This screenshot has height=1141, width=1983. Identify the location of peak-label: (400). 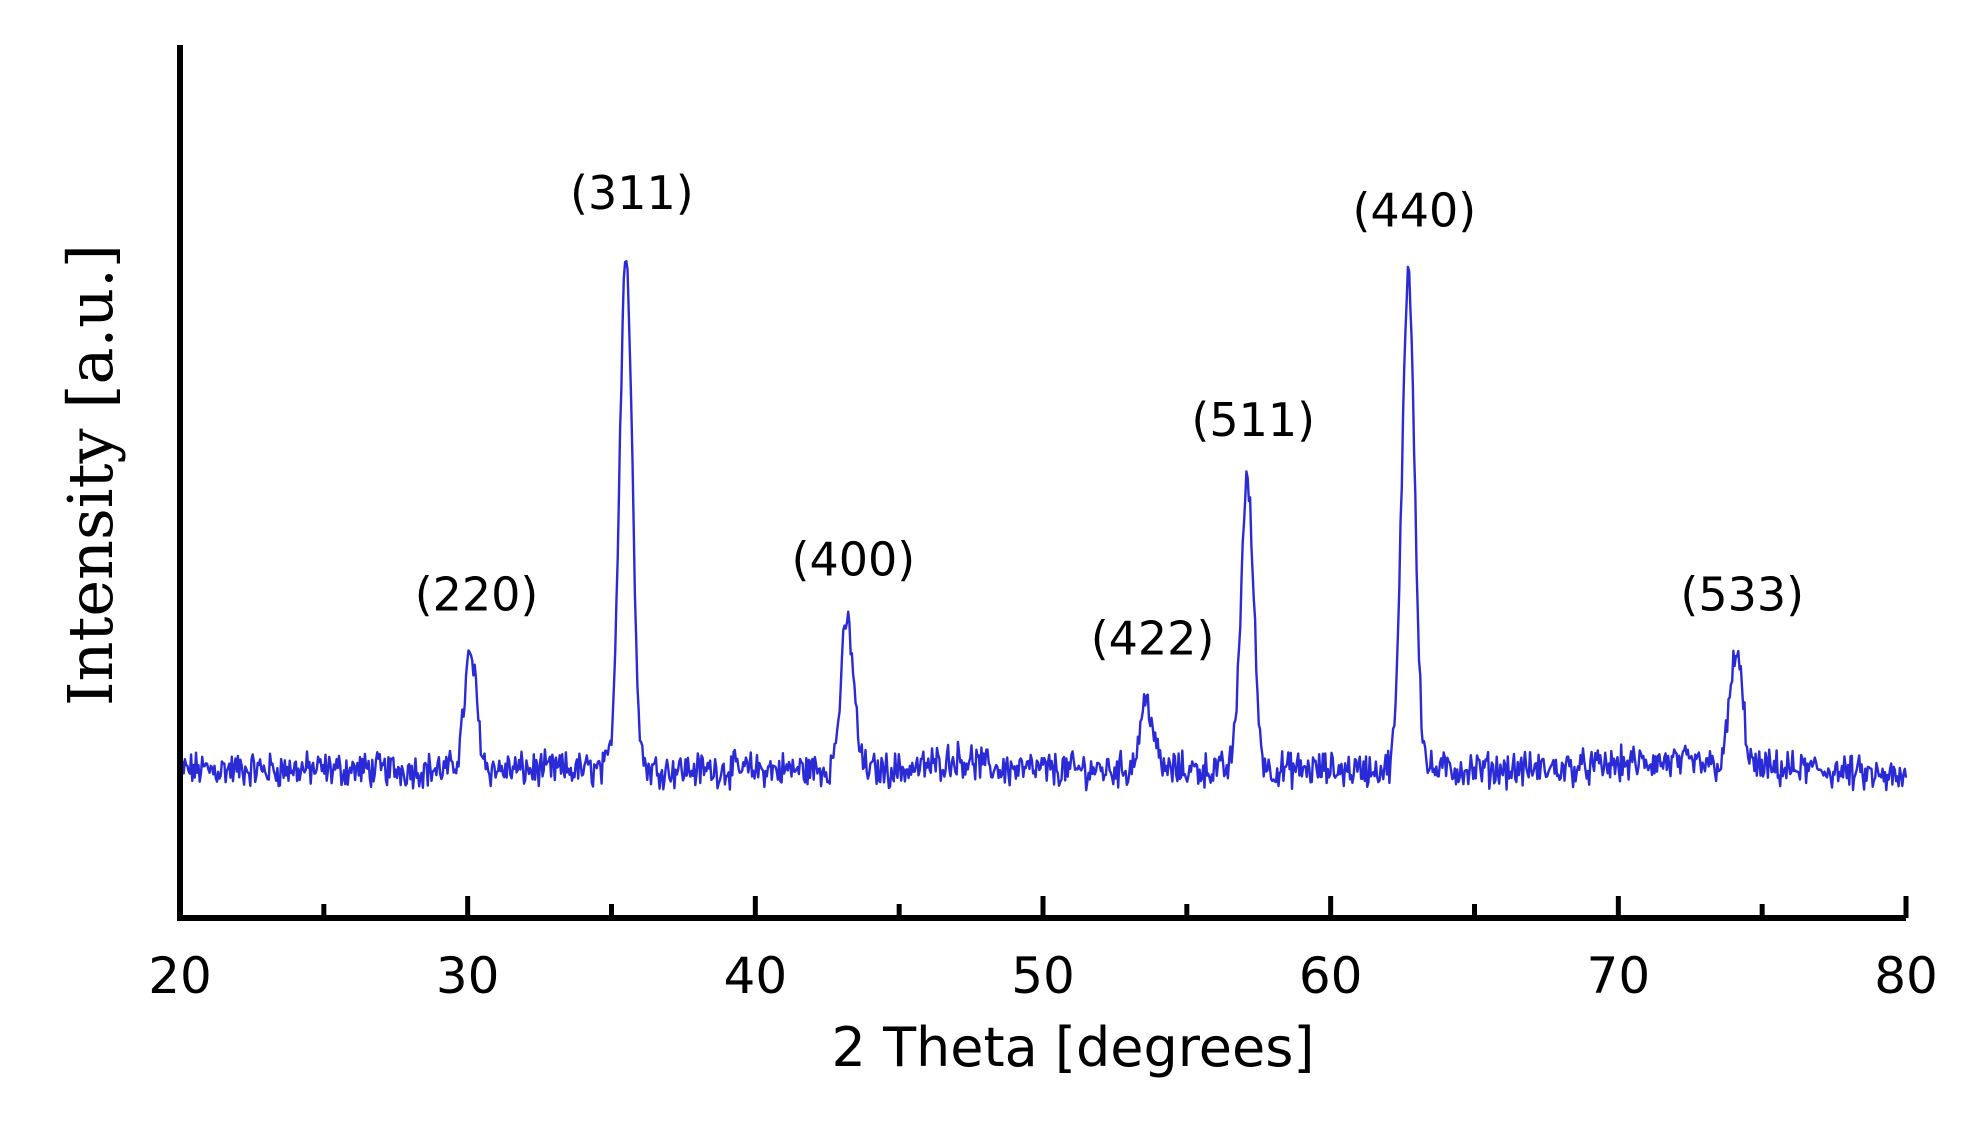
(854, 560).